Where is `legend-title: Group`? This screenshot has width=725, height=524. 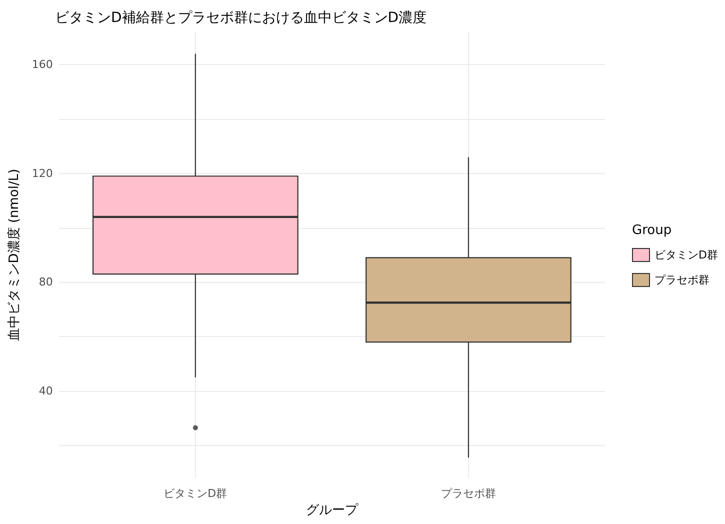 legend-title: Group is located at coordinates (652, 230).